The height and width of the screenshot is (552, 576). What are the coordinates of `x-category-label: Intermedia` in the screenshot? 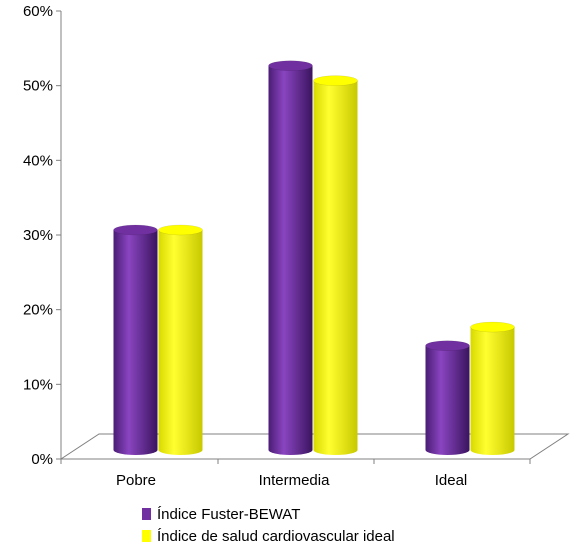 It's located at (295, 480).